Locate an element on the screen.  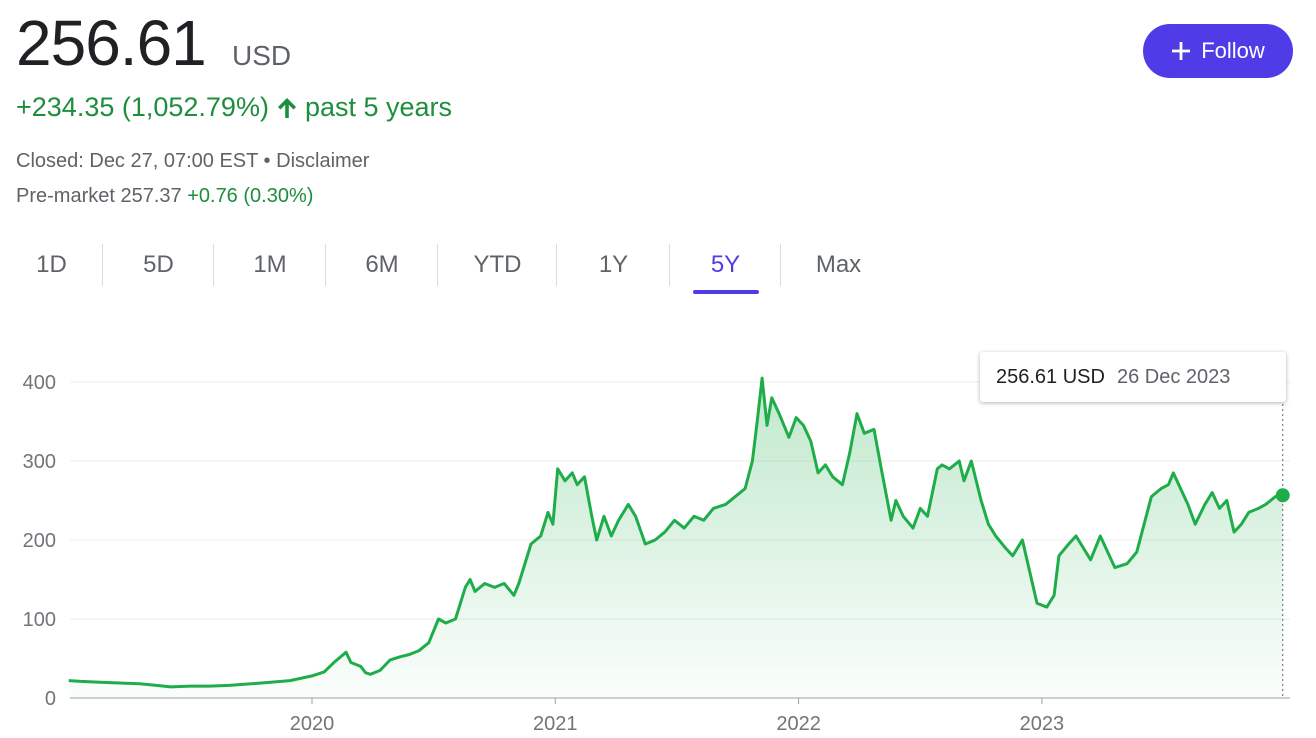
currency: USD is located at coordinates (262, 55).